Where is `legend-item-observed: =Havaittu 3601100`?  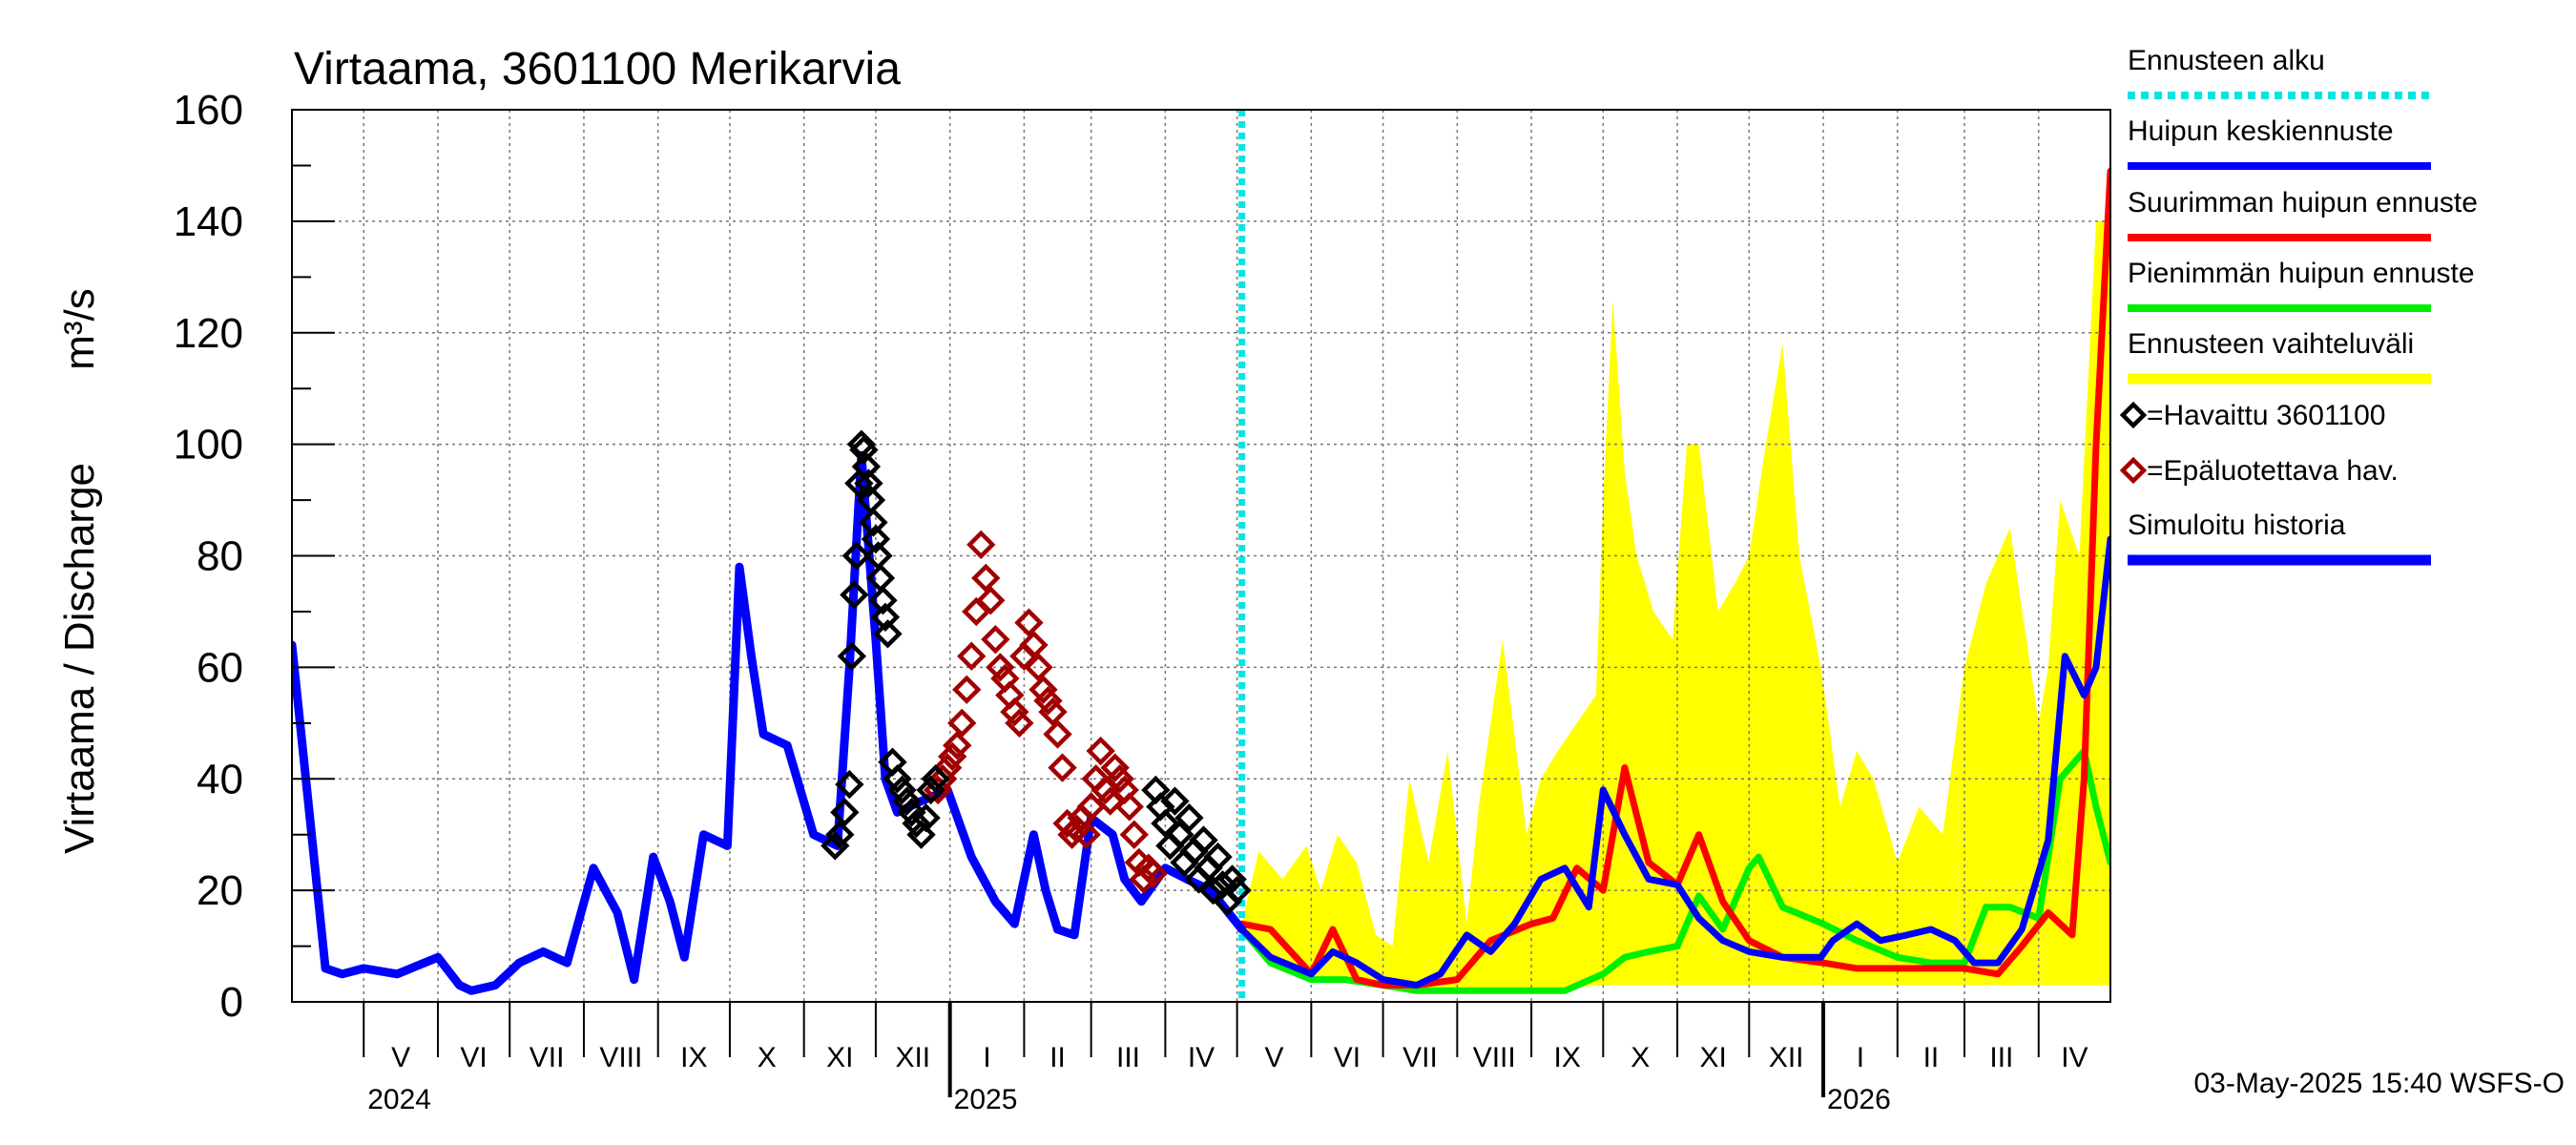
legend-item-observed: =Havaittu 3601100 is located at coordinates (2252, 416).